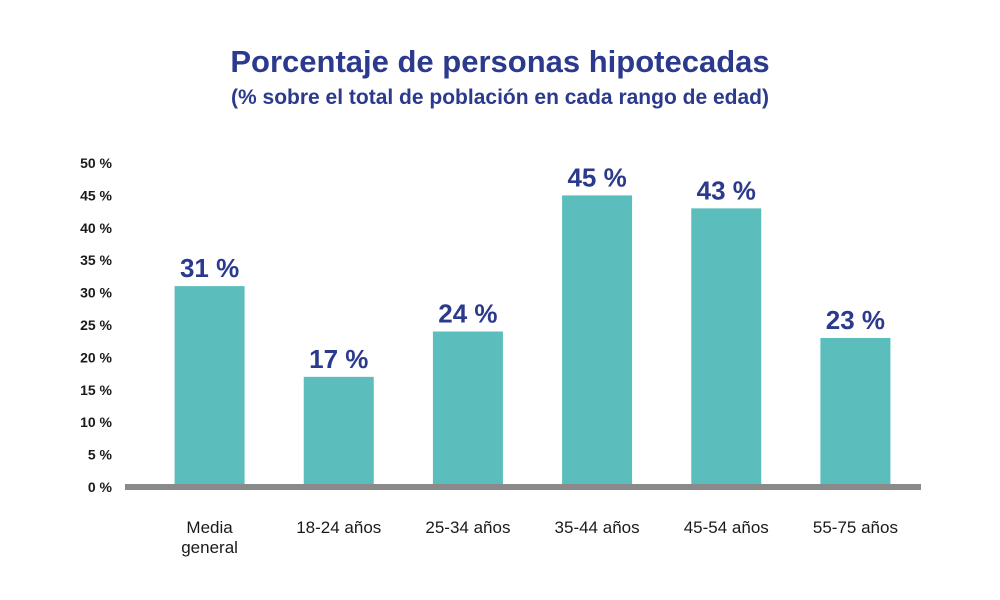 This screenshot has width=1000, height=600. What do you see at coordinates (96, 325) in the screenshot?
I see `y-tick-label: 25 %` at bounding box center [96, 325].